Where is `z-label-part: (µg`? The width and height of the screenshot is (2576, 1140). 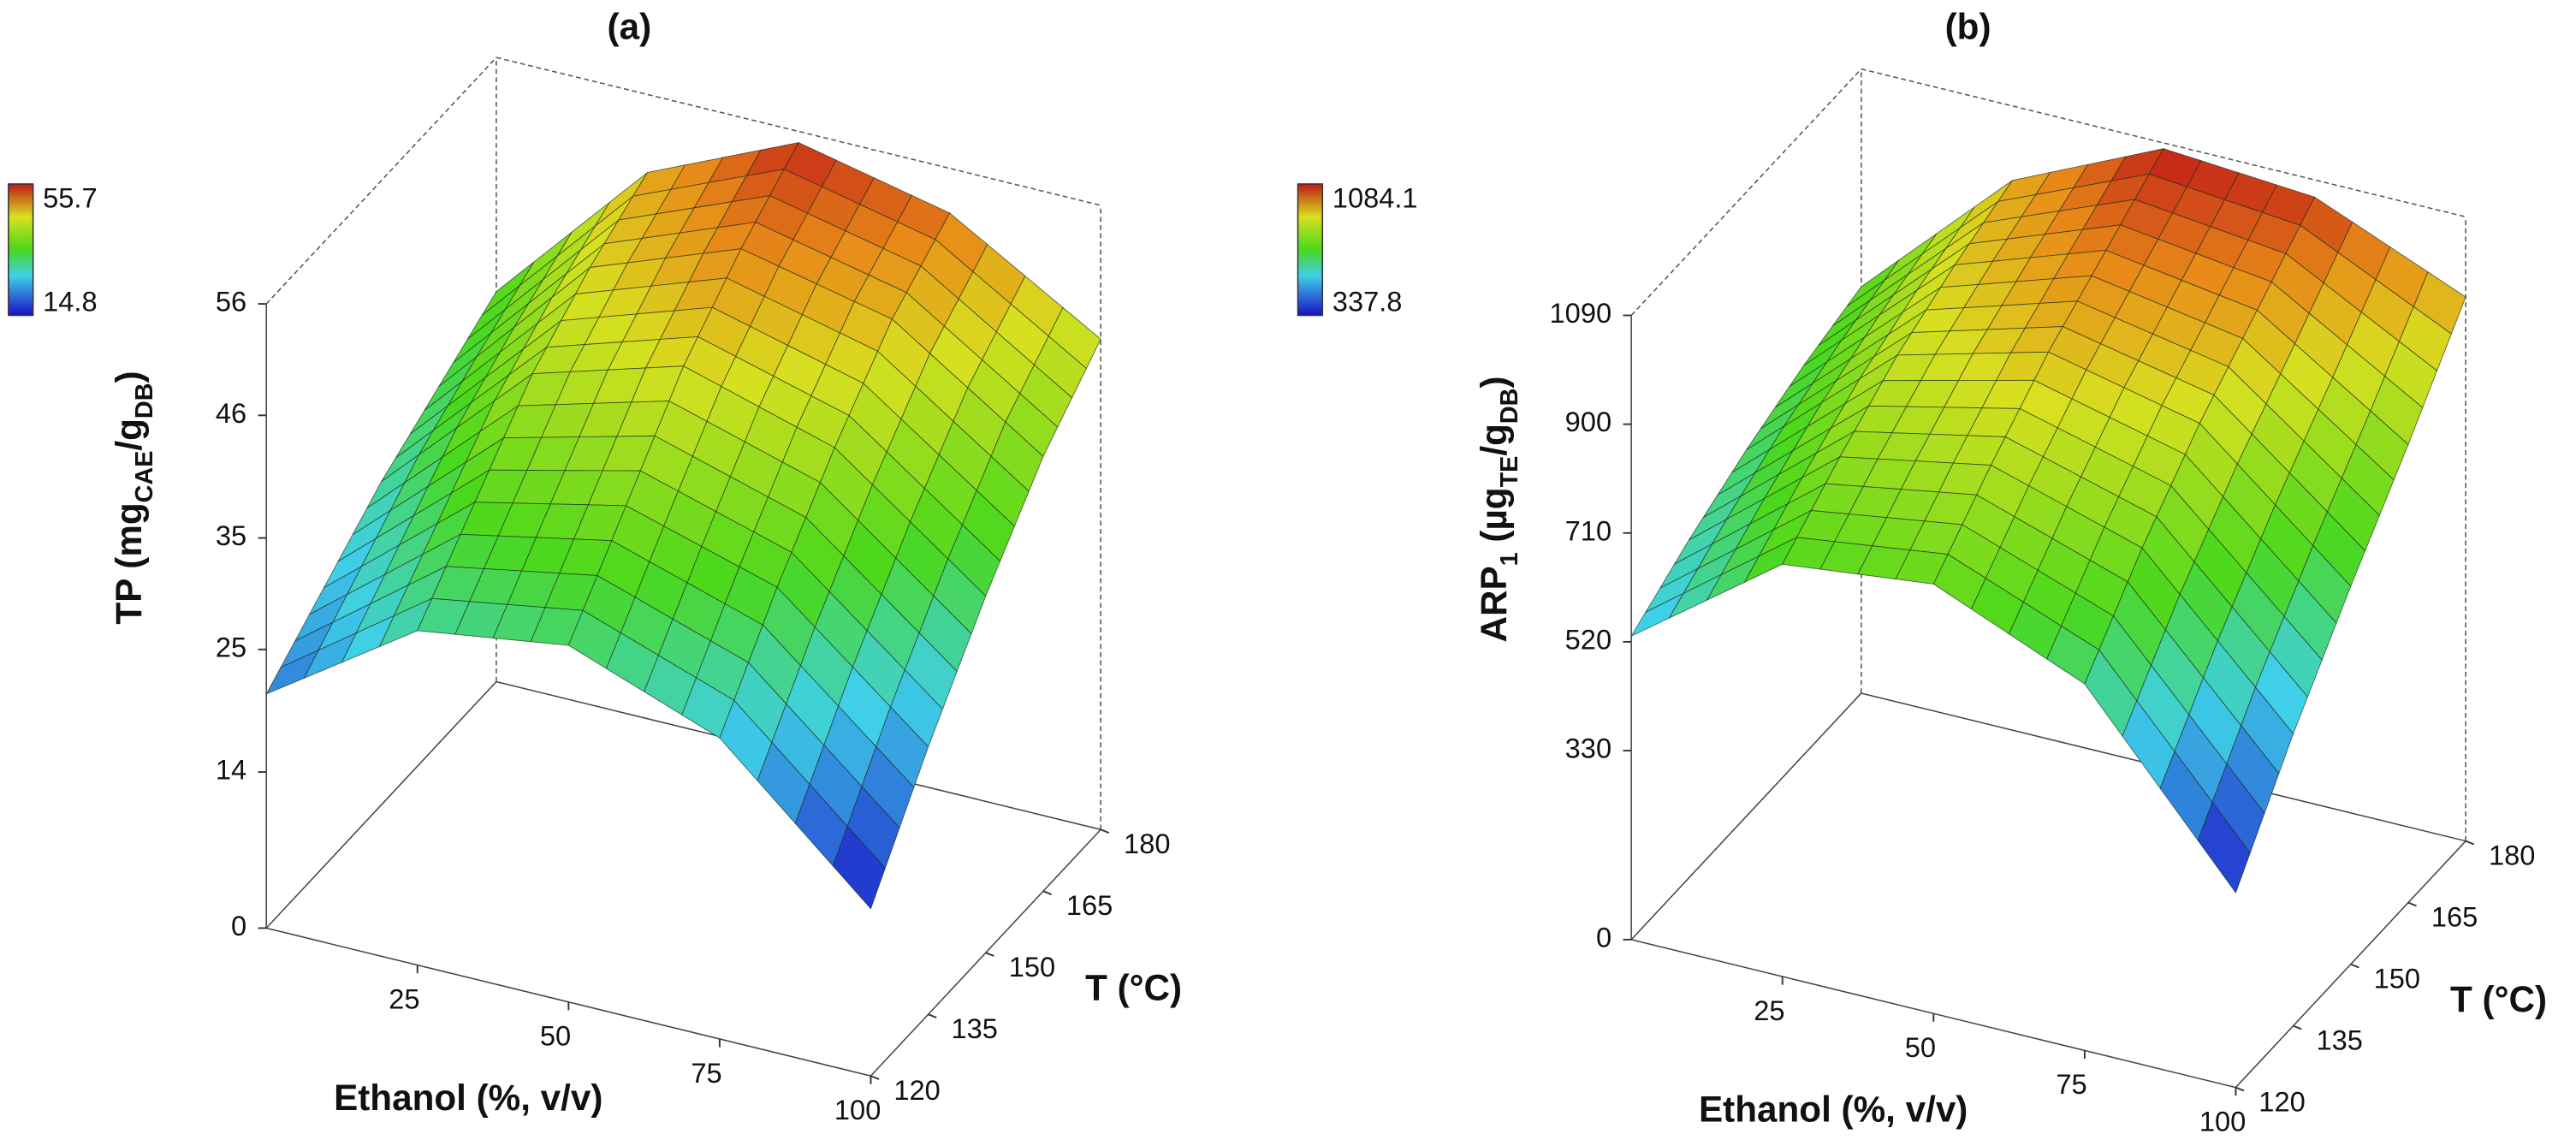
z-label-part: (µg is located at coordinates (1494, 520).